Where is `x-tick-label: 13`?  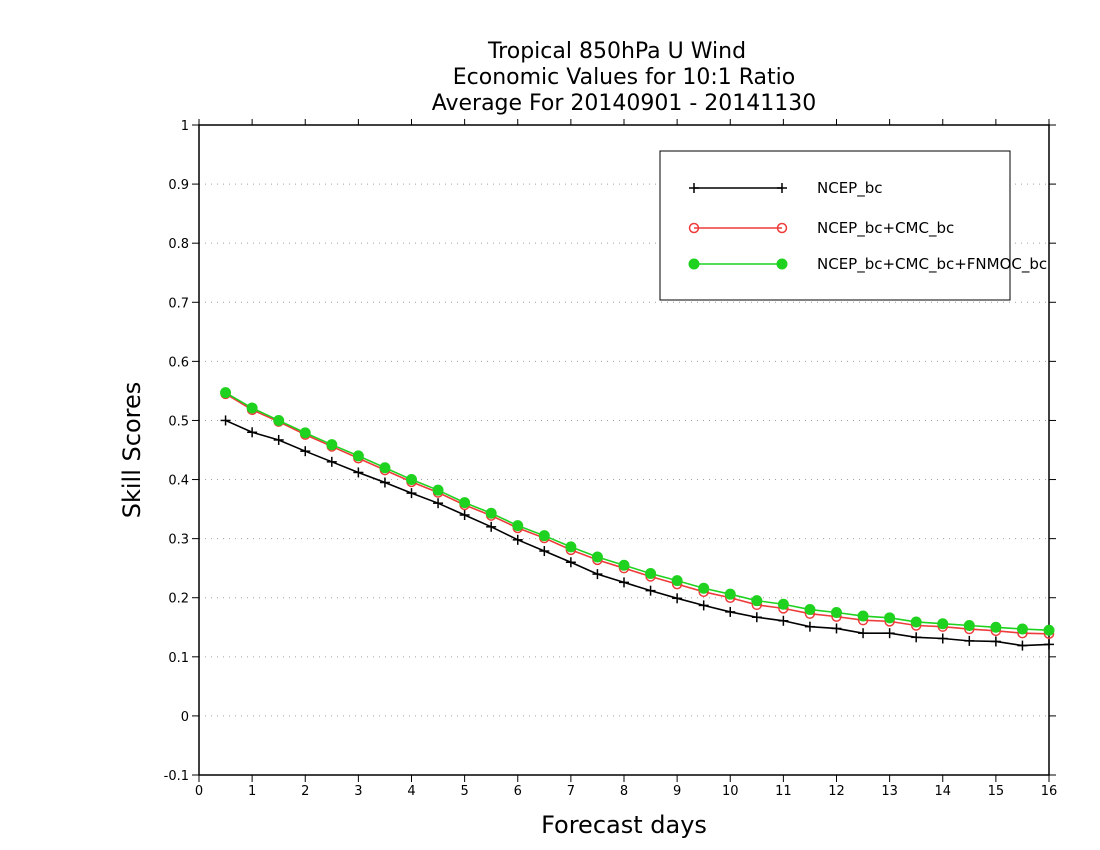 x-tick-label: 13 is located at coordinates (889, 791).